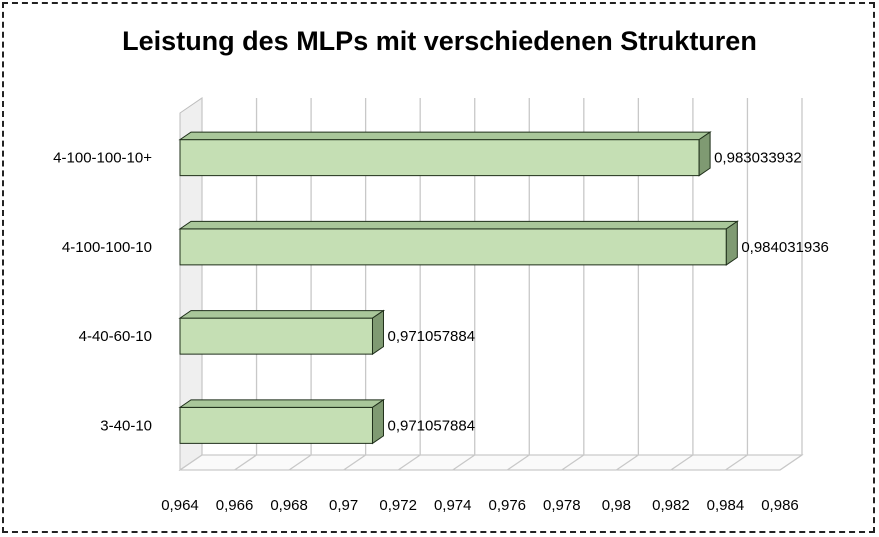 Image resolution: width=879 pixels, height=537 pixels. Describe the element at coordinates (780, 505) in the screenshot. I see `x-tick-label: 0,986` at that location.